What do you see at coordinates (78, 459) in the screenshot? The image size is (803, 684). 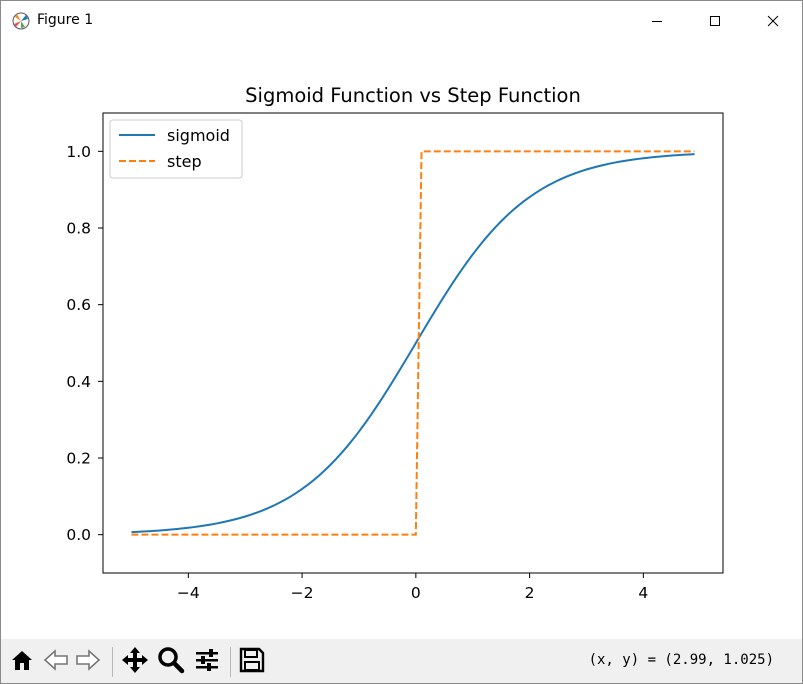 I see `y-tick-label: 0.2` at bounding box center [78, 459].